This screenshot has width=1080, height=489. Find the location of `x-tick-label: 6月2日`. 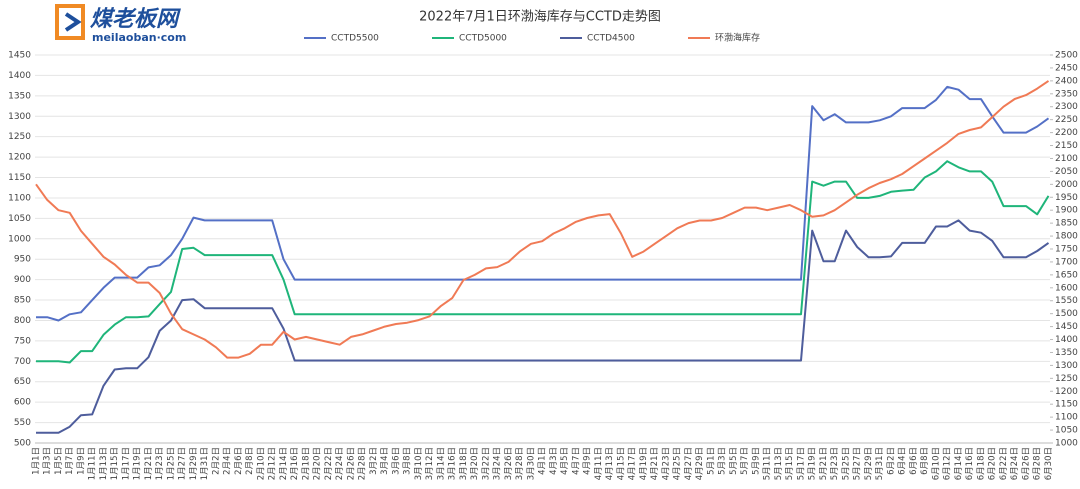

x-tick-label: 6月2日 is located at coordinates (891, 461).